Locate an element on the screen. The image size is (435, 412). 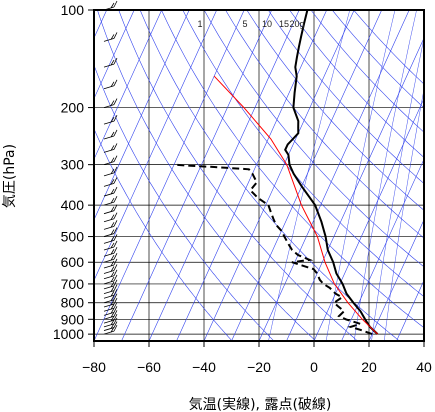
wind-barbs is located at coordinates (110, 167).